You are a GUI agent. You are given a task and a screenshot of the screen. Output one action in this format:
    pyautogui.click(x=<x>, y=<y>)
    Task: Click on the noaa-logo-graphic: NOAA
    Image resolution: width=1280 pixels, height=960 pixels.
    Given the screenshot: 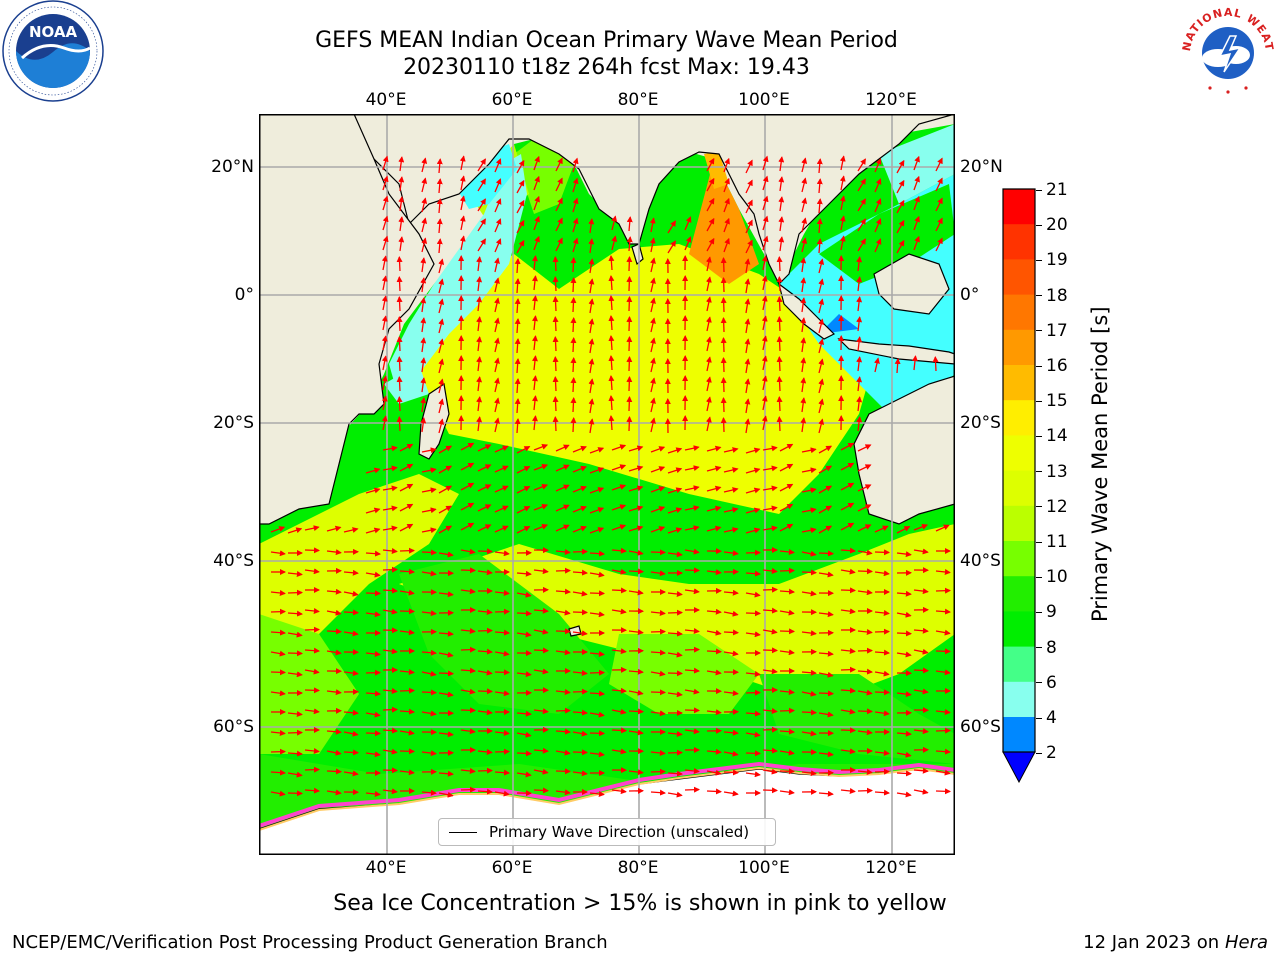 What is the action you would take?
    pyautogui.click(x=53, y=51)
    